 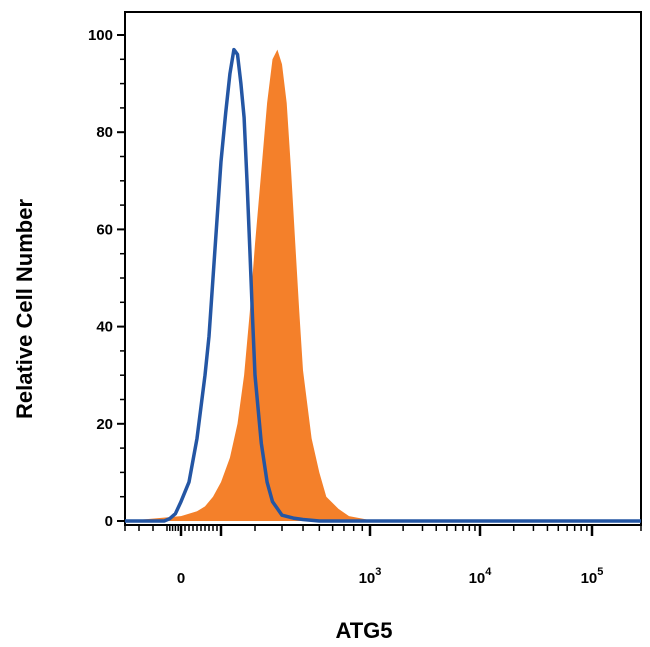 What do you see at coordinates (106, 278) in the screenshot?
I see `y-axis: 0 20 40 60 80 100` at bounding box center [106, 278].